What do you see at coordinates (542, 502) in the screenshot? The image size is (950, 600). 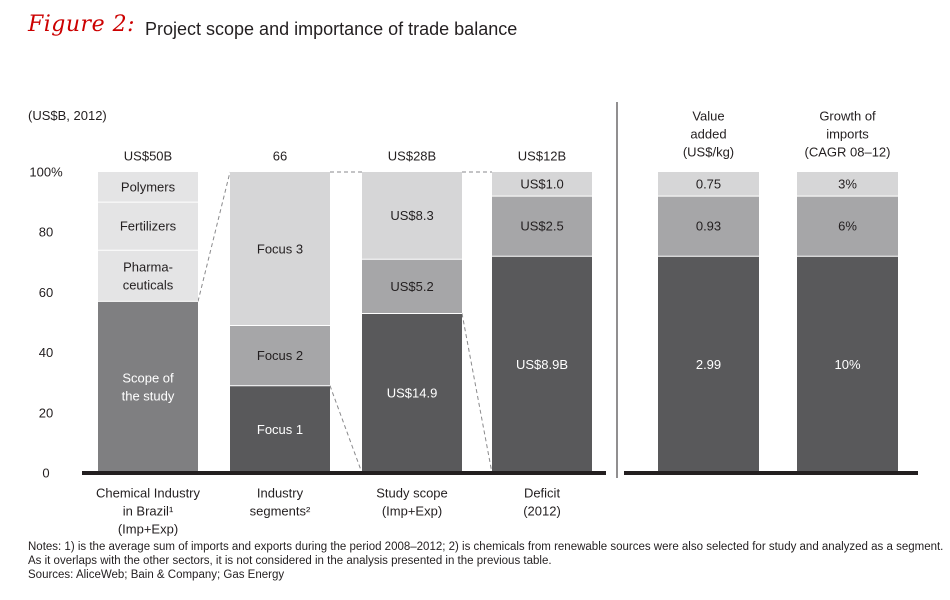 I see `category-label: Deficit (2012)` at bounding box center [542, 502].